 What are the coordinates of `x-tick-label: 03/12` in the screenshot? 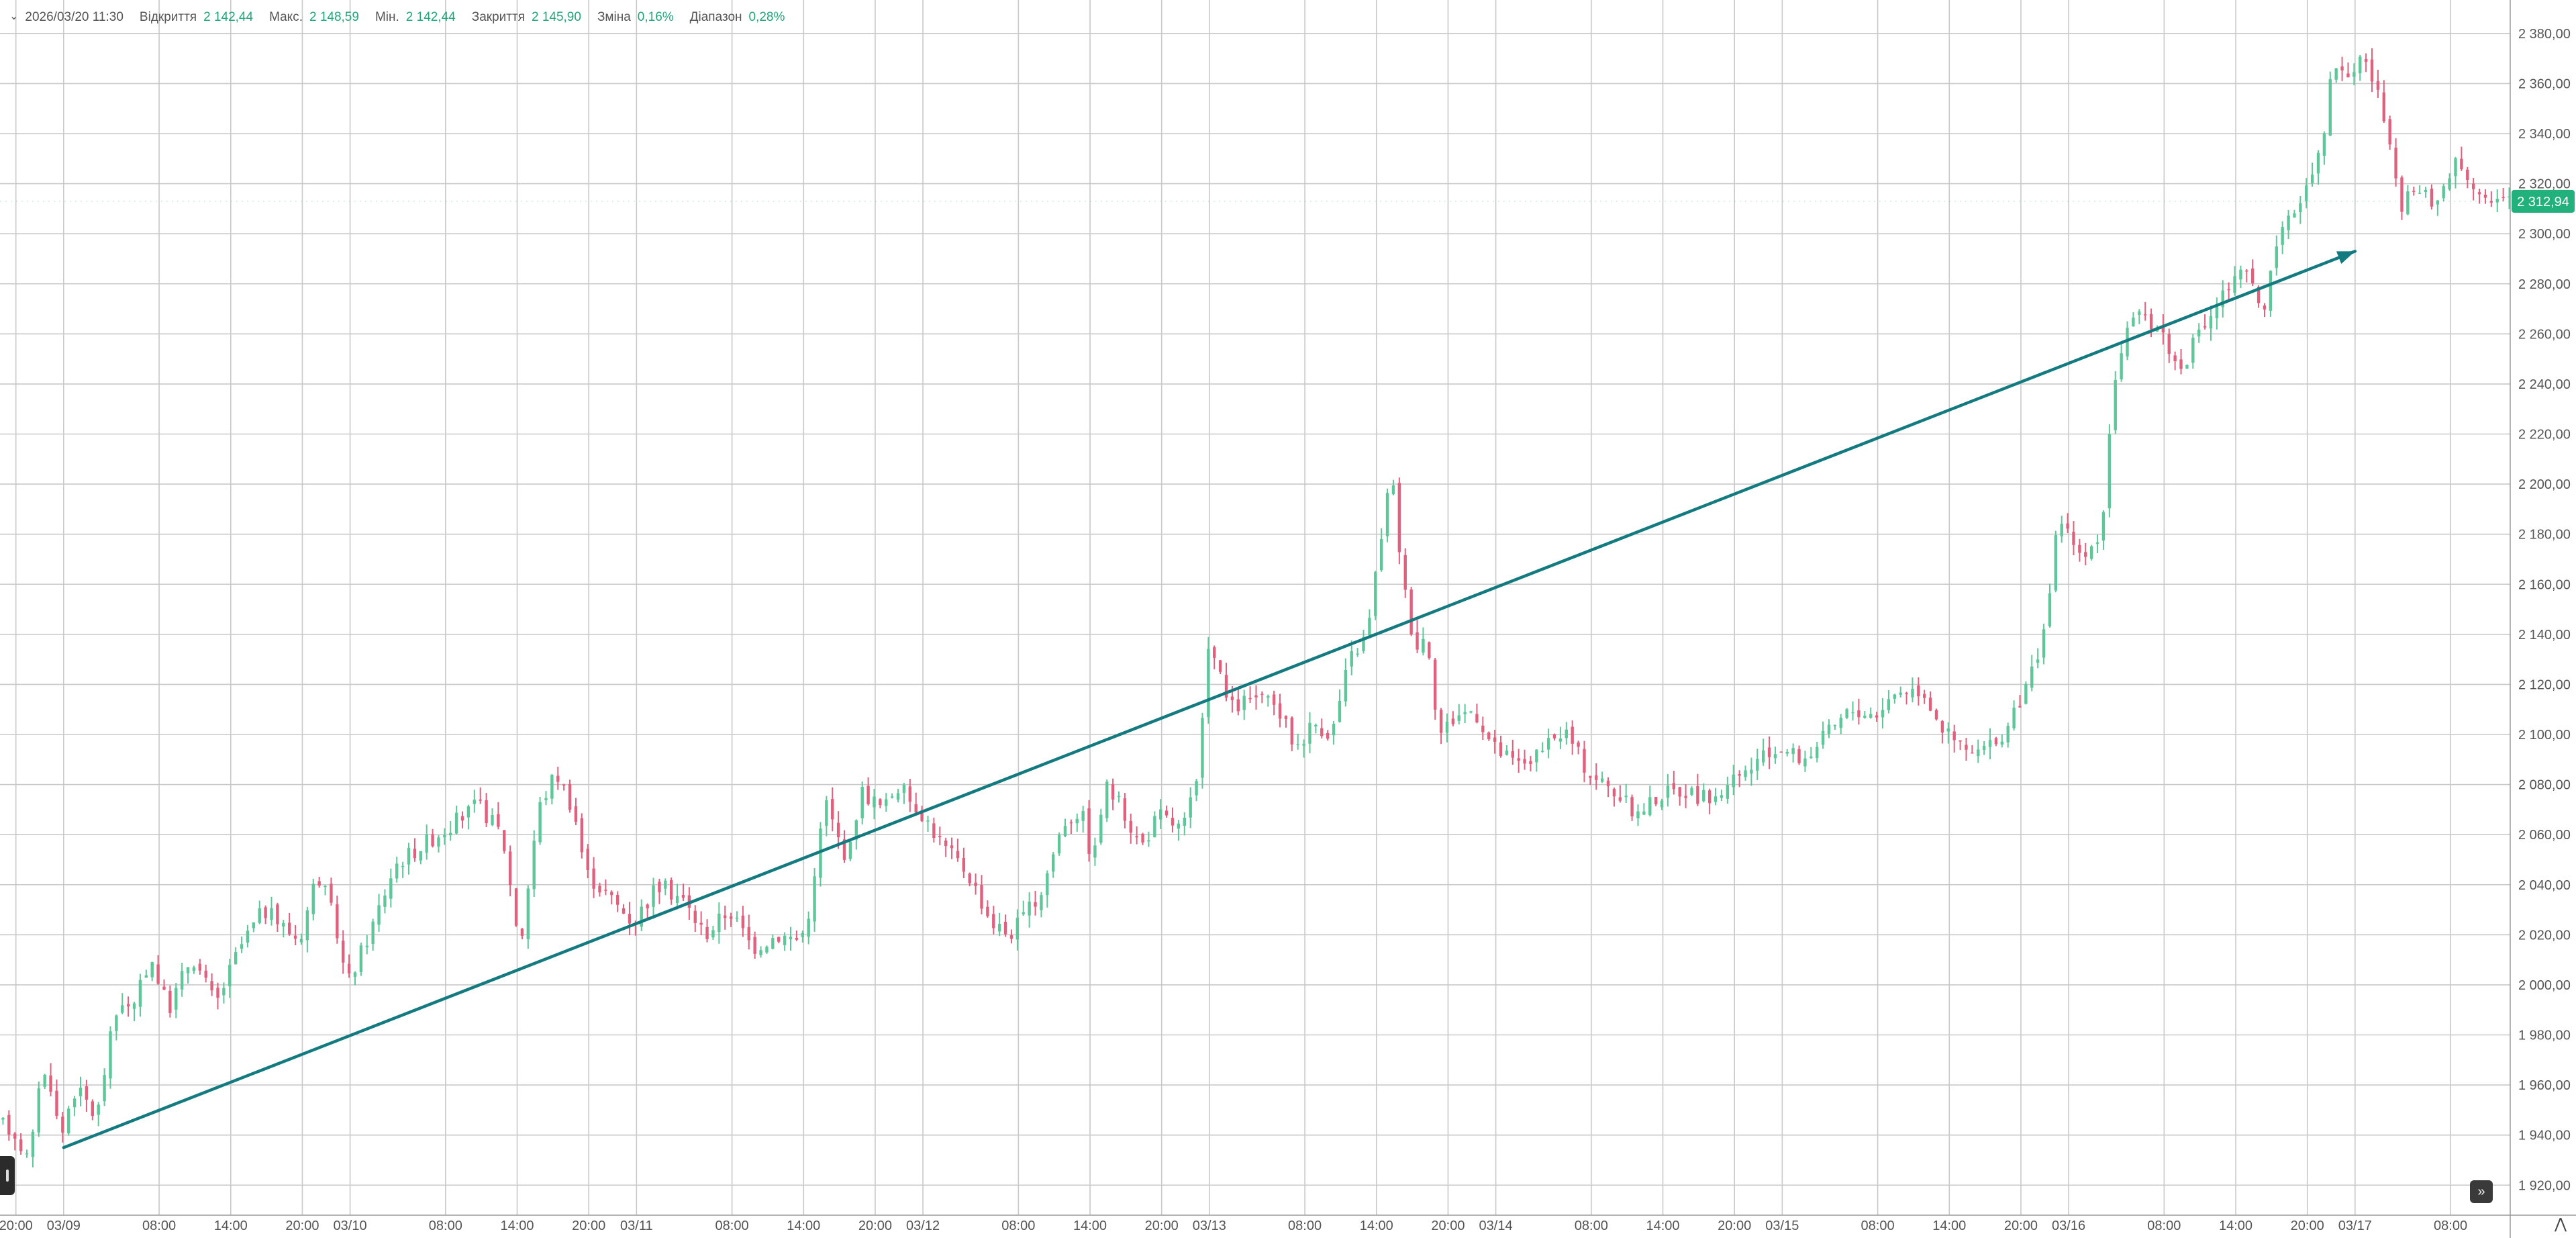 It's located at (923, 1226).